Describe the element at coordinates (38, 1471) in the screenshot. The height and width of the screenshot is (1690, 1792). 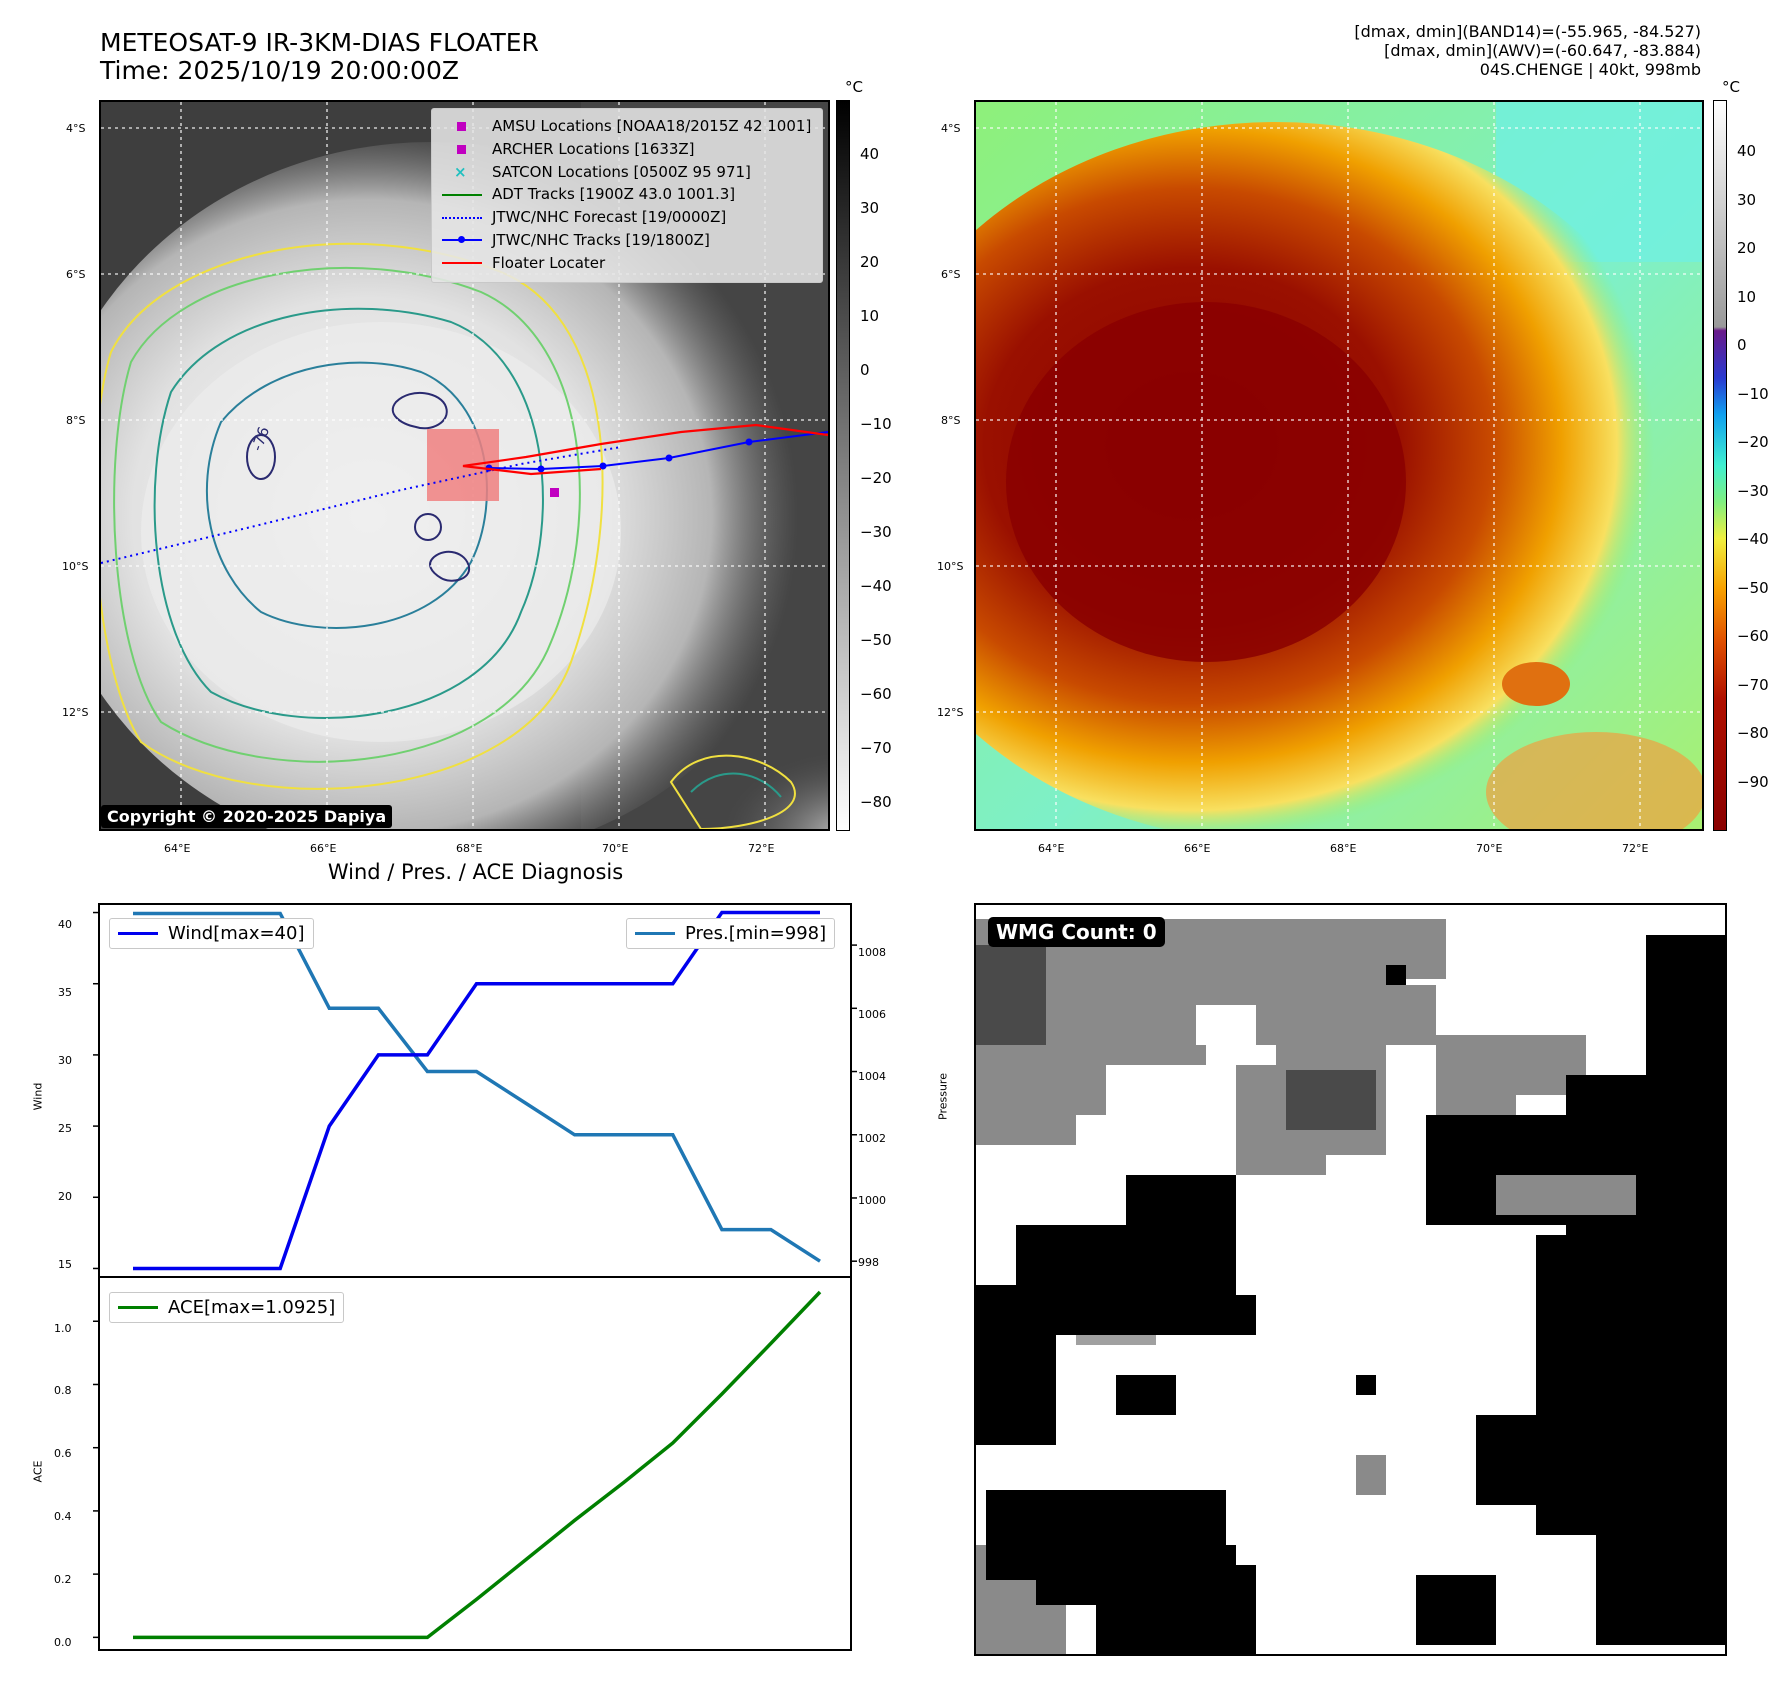
I see `ace-axis-label: ACE` at that location.